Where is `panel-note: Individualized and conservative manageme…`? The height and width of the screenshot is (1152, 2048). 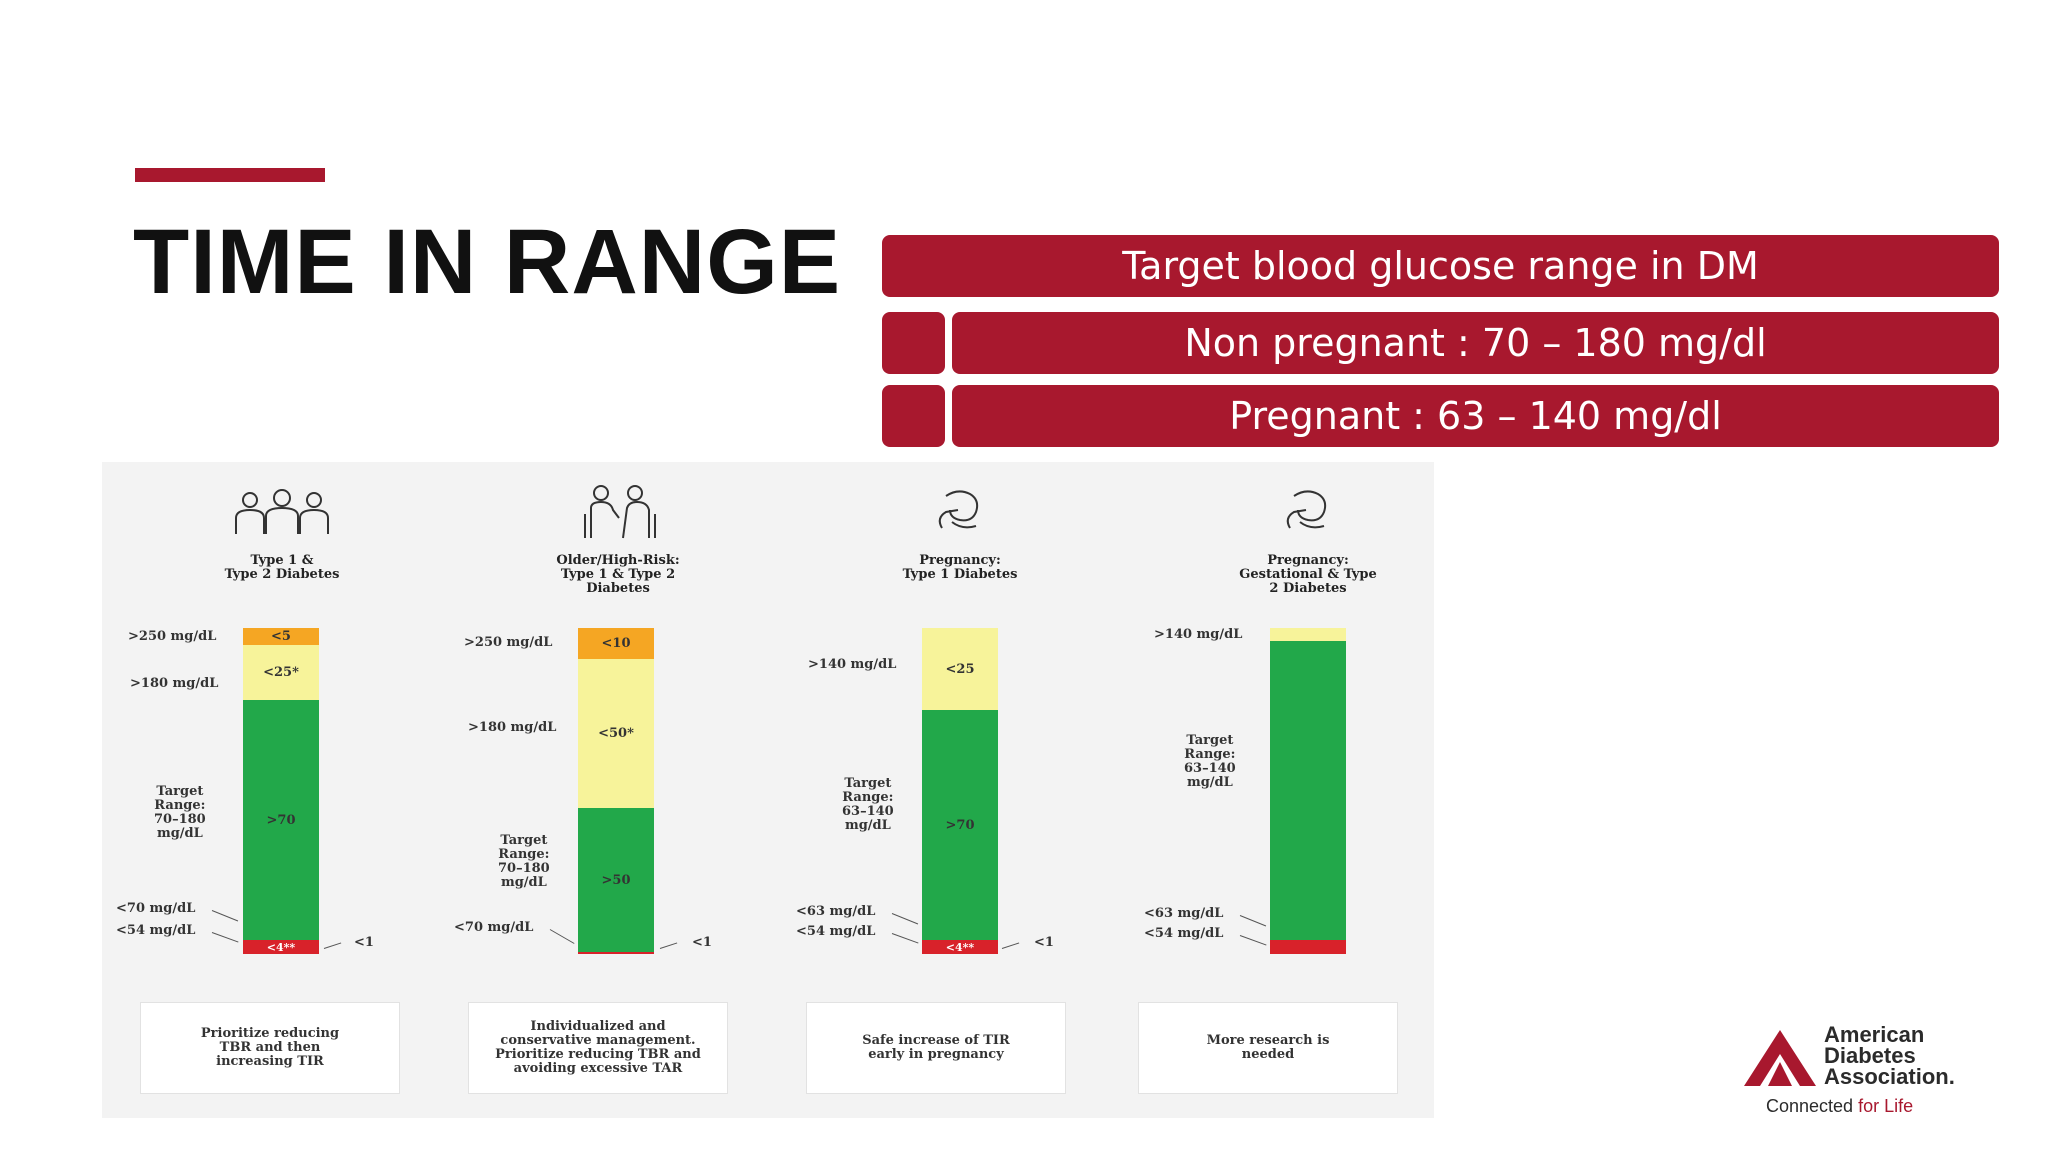 panel-note: Individualized and conservative manageme… is located at coordinates (598, 1048).